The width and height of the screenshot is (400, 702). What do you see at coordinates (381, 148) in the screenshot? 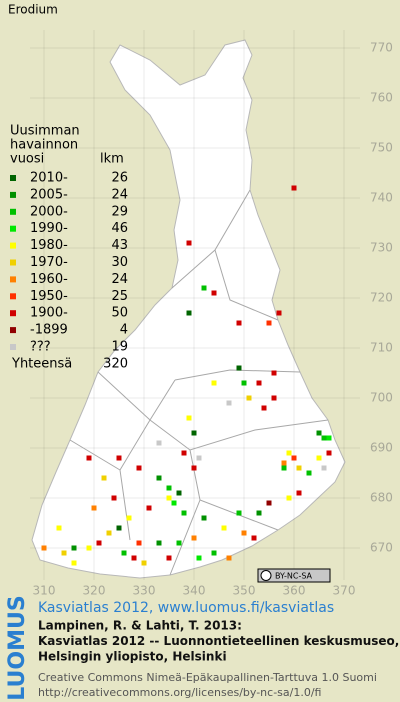
I see `y-tick-label: 750` at bounding box center [381, 148].